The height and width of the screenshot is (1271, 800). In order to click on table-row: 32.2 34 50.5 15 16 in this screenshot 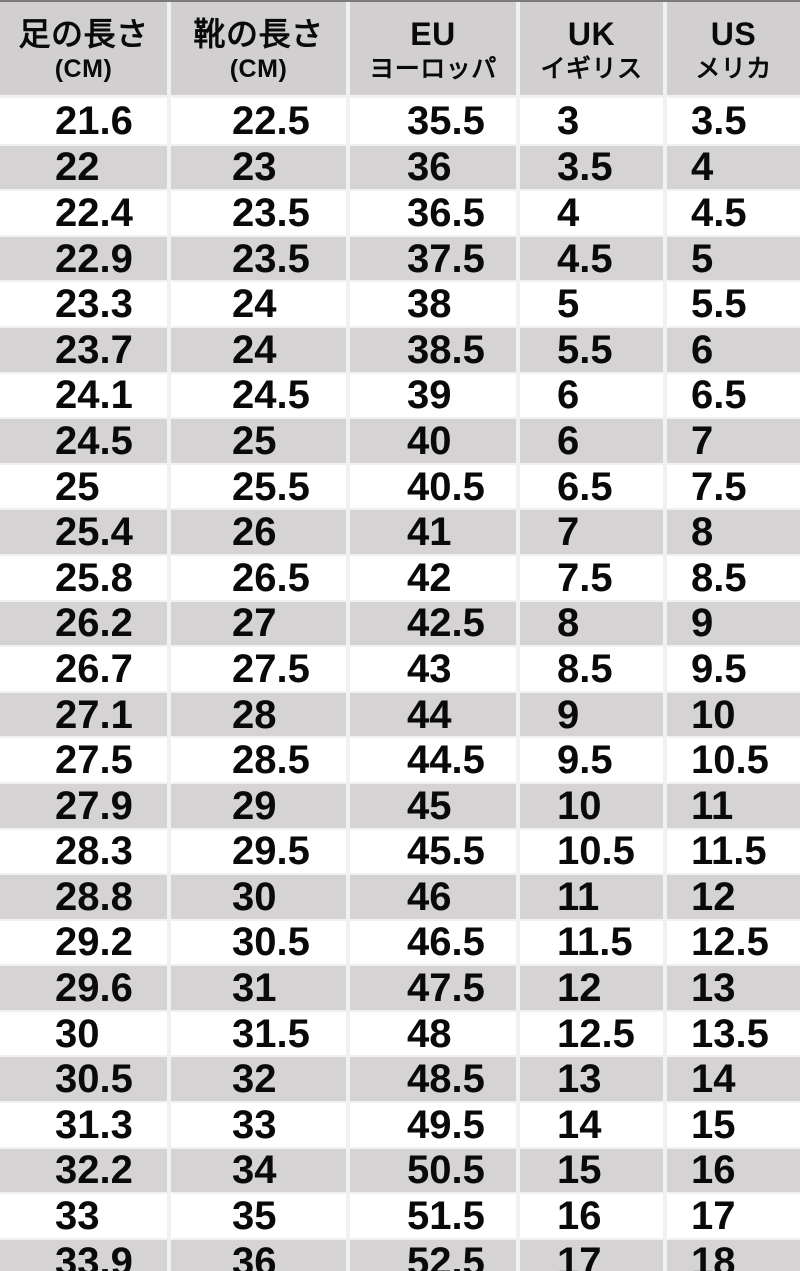, I will do `click(400, 1169)`.